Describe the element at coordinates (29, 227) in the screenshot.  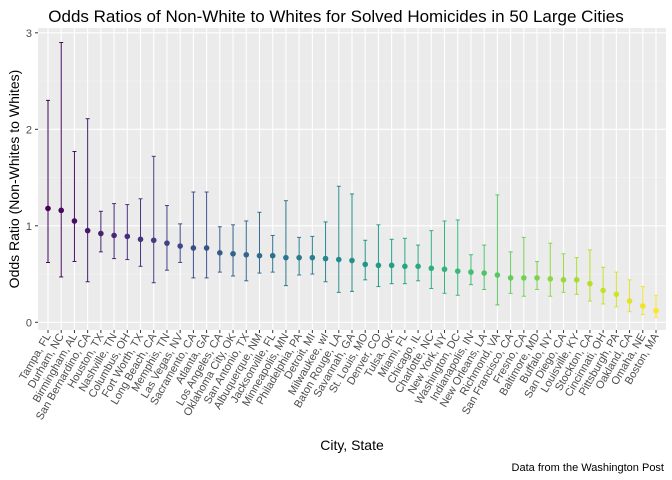
I see `y-tick-label: 1` at that location.